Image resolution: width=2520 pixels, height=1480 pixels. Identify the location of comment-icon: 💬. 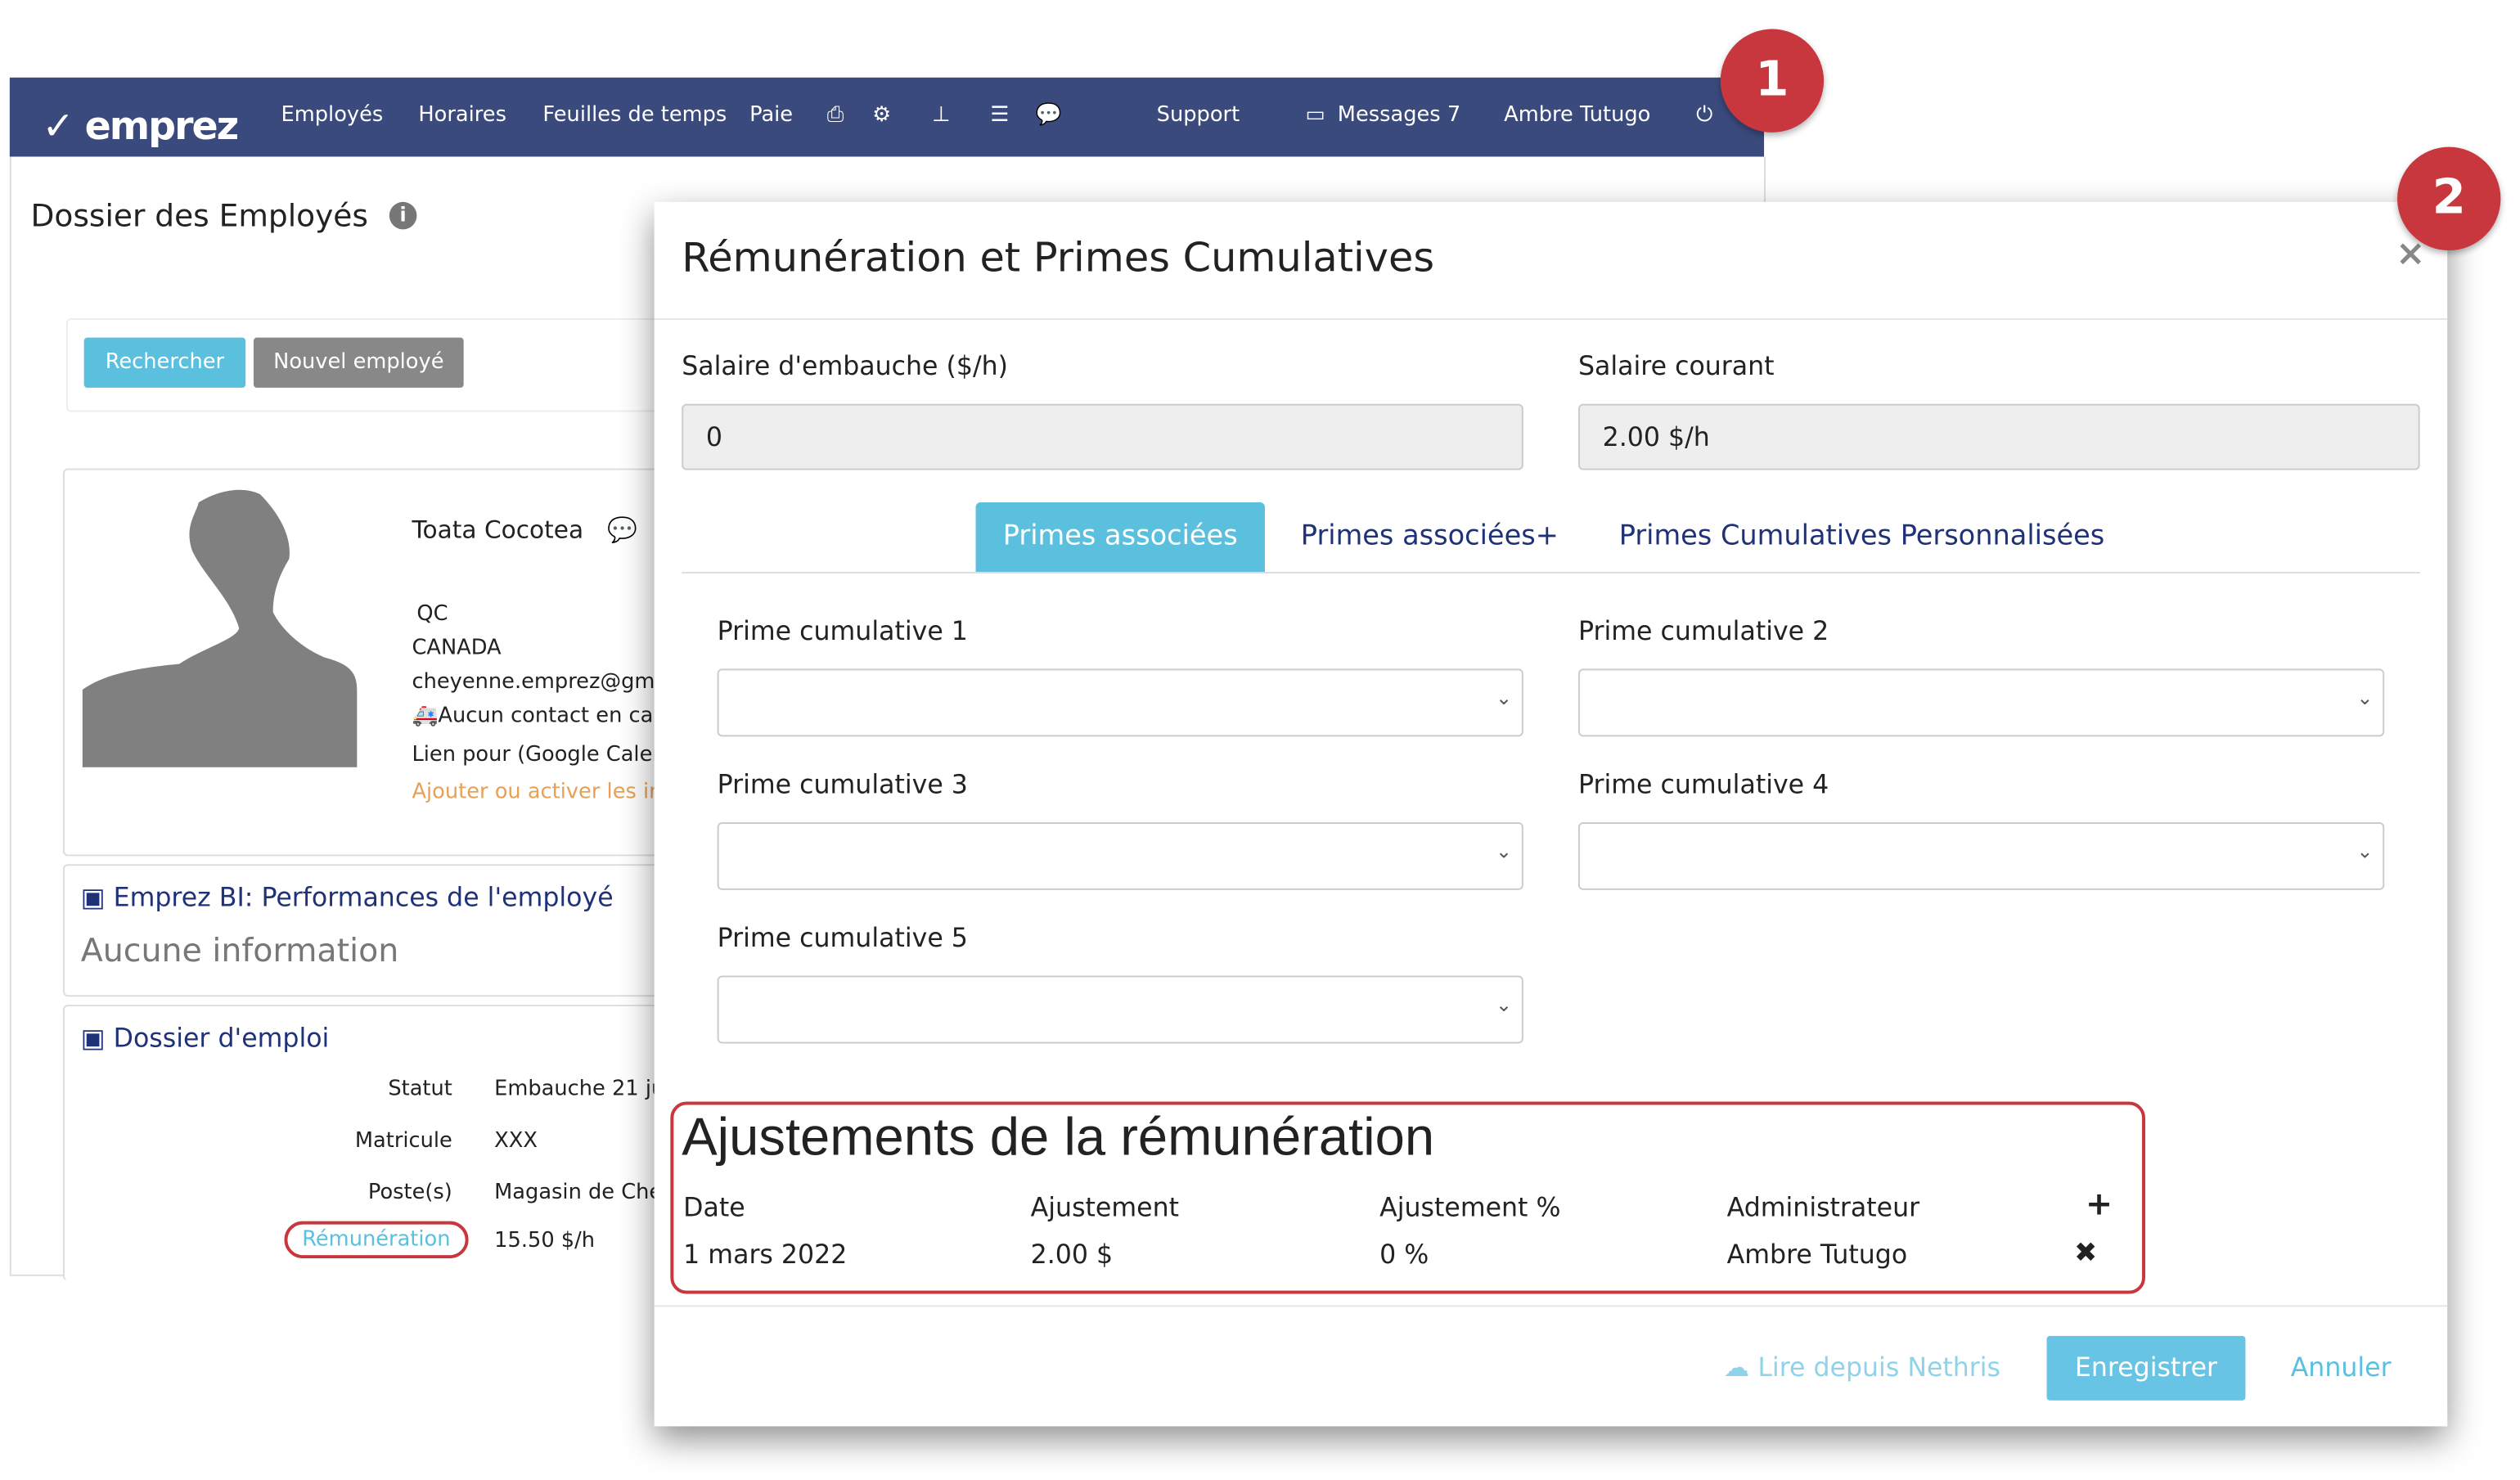
(623, 530).